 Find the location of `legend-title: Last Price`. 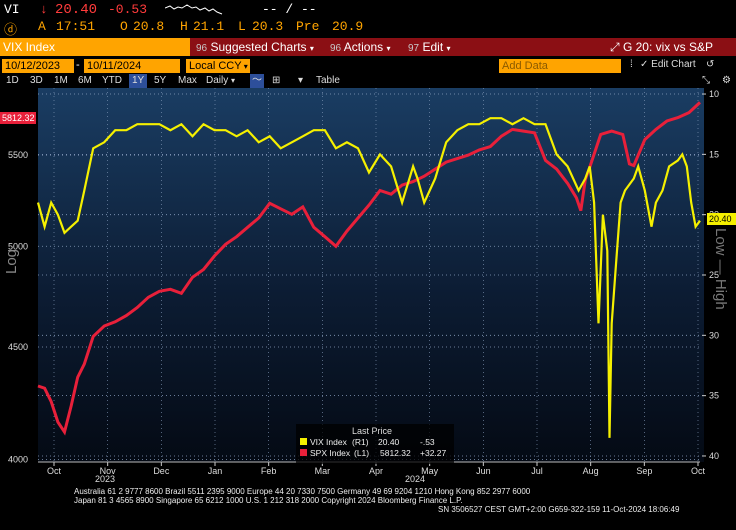

legend-title: Last Price is located at coordinates (372, 431).